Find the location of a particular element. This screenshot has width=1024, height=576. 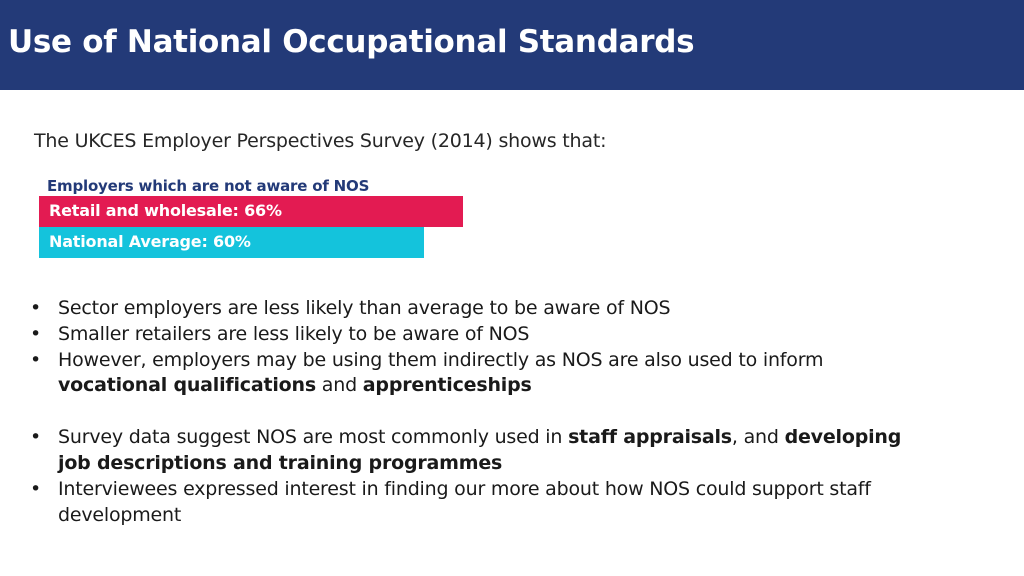

bullet-bold-text: vocational qualifications is located at coordinates (187, 385).